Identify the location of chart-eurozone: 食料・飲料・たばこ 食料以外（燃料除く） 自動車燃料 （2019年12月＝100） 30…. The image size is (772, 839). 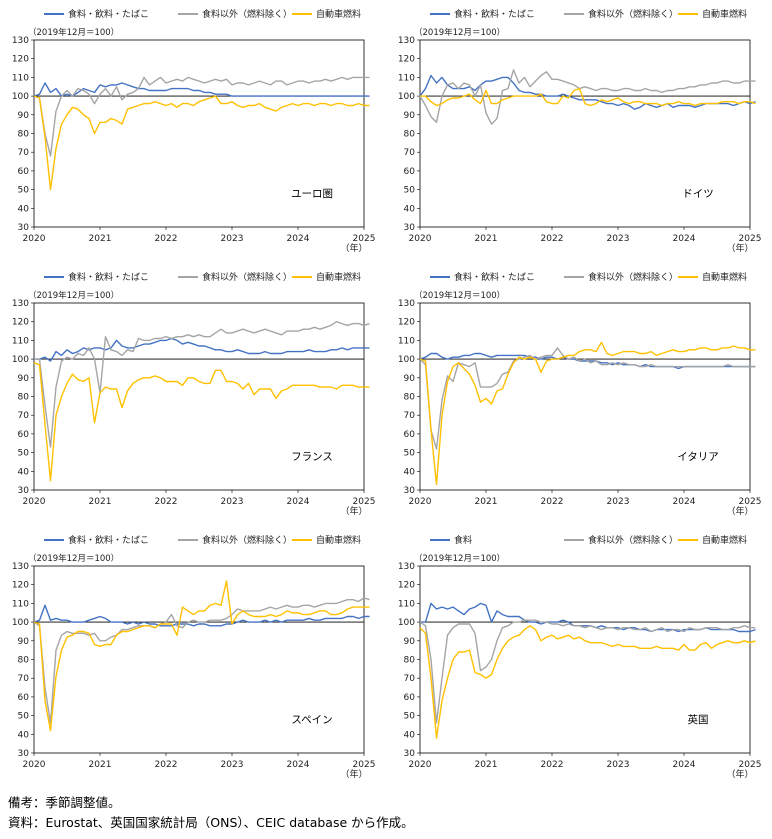
(194, 131).